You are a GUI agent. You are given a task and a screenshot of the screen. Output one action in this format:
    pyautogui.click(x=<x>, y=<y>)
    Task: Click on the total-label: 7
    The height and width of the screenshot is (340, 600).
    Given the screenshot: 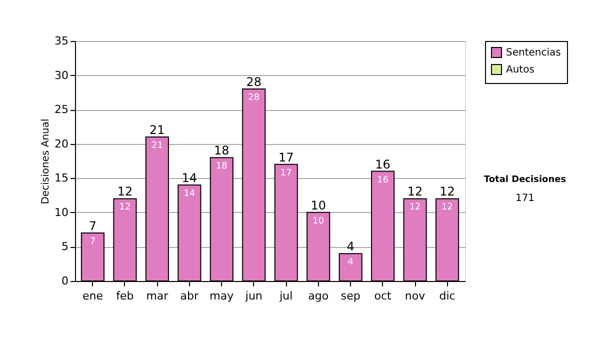 What is the action you would take?
    pyautogui.click(x=92, y=226)
    